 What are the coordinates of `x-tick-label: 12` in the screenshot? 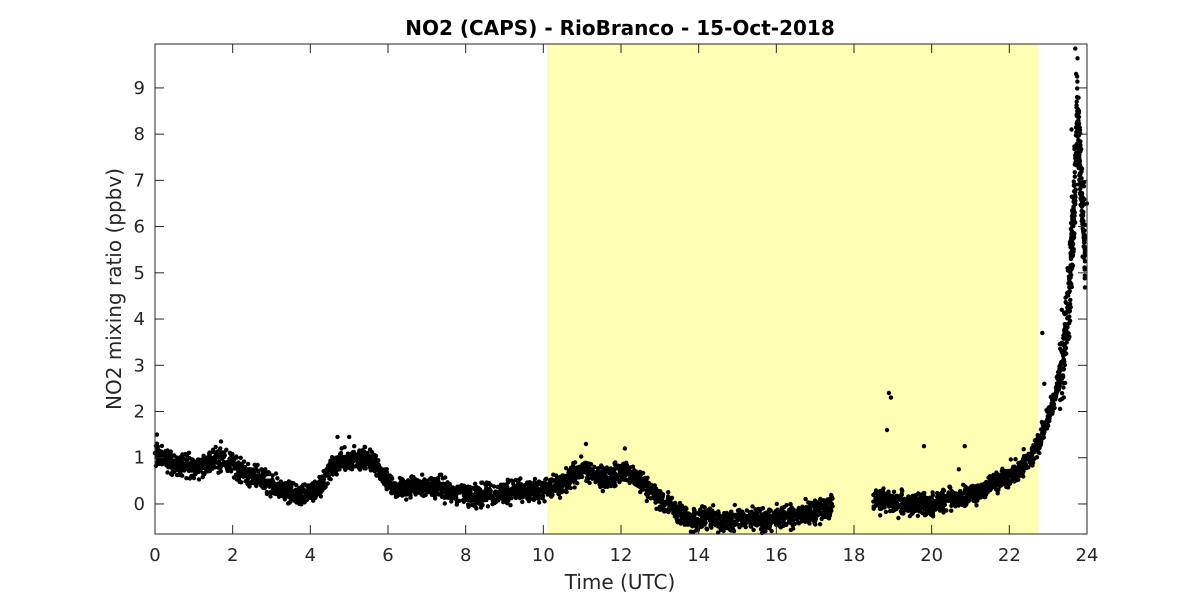 It's located at (621, 555).